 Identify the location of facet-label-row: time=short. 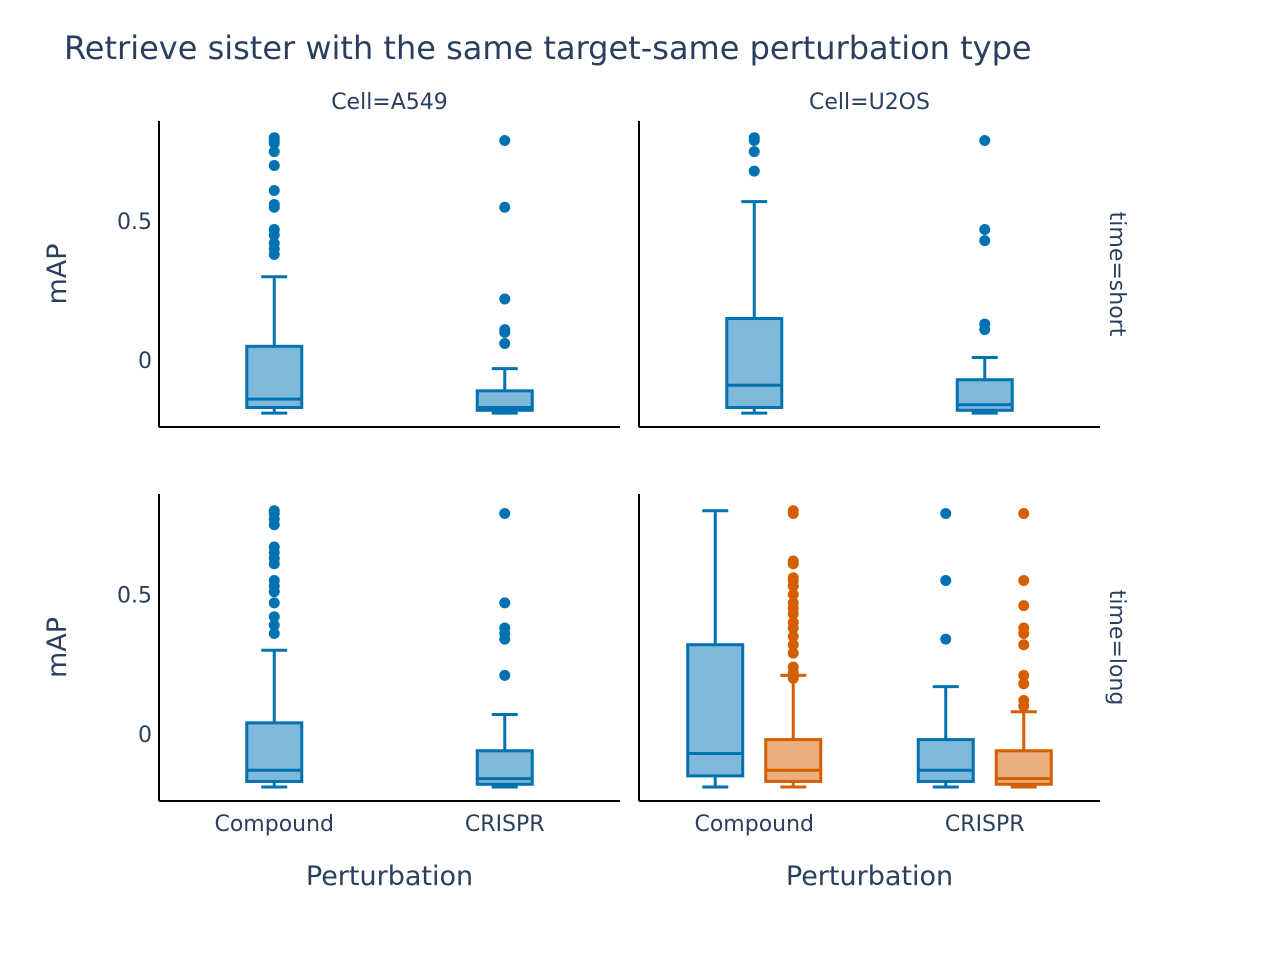
(1116, 274).